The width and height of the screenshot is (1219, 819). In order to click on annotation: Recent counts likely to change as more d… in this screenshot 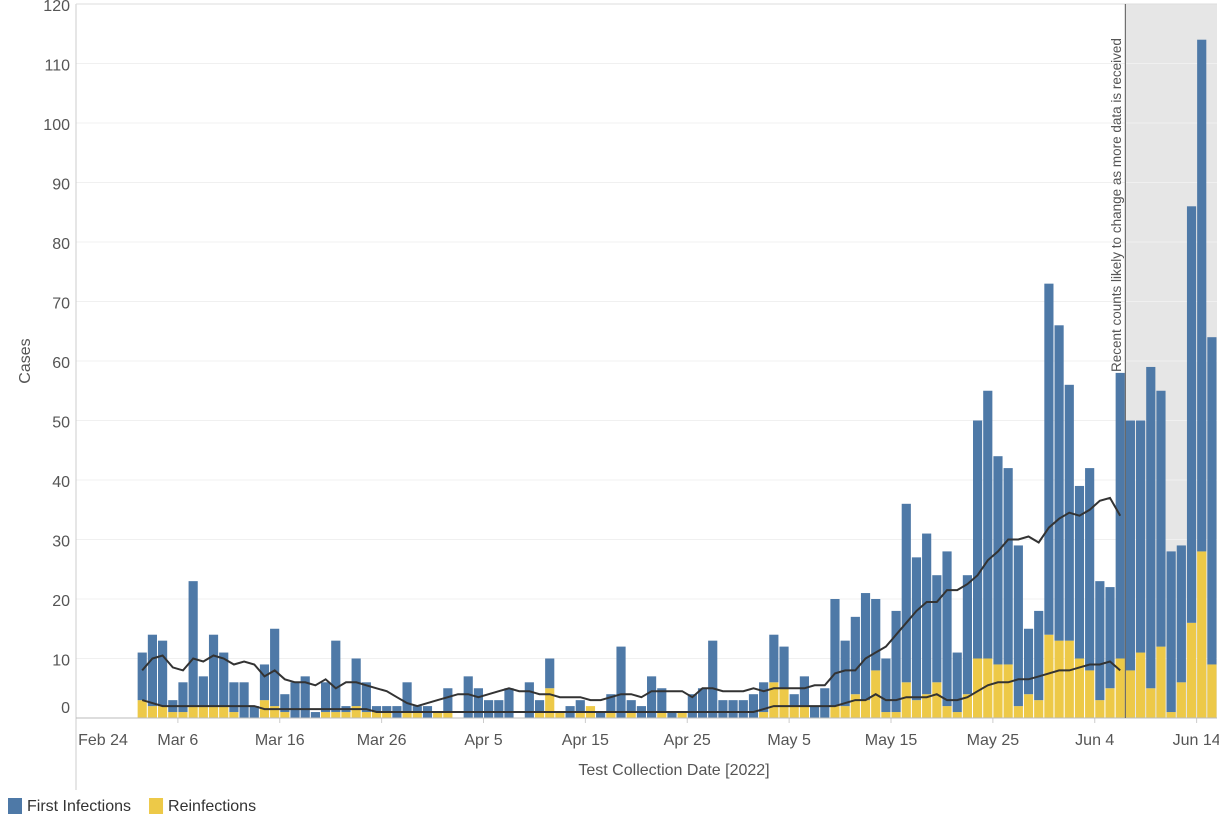, I will do `click(1116, 205)`.